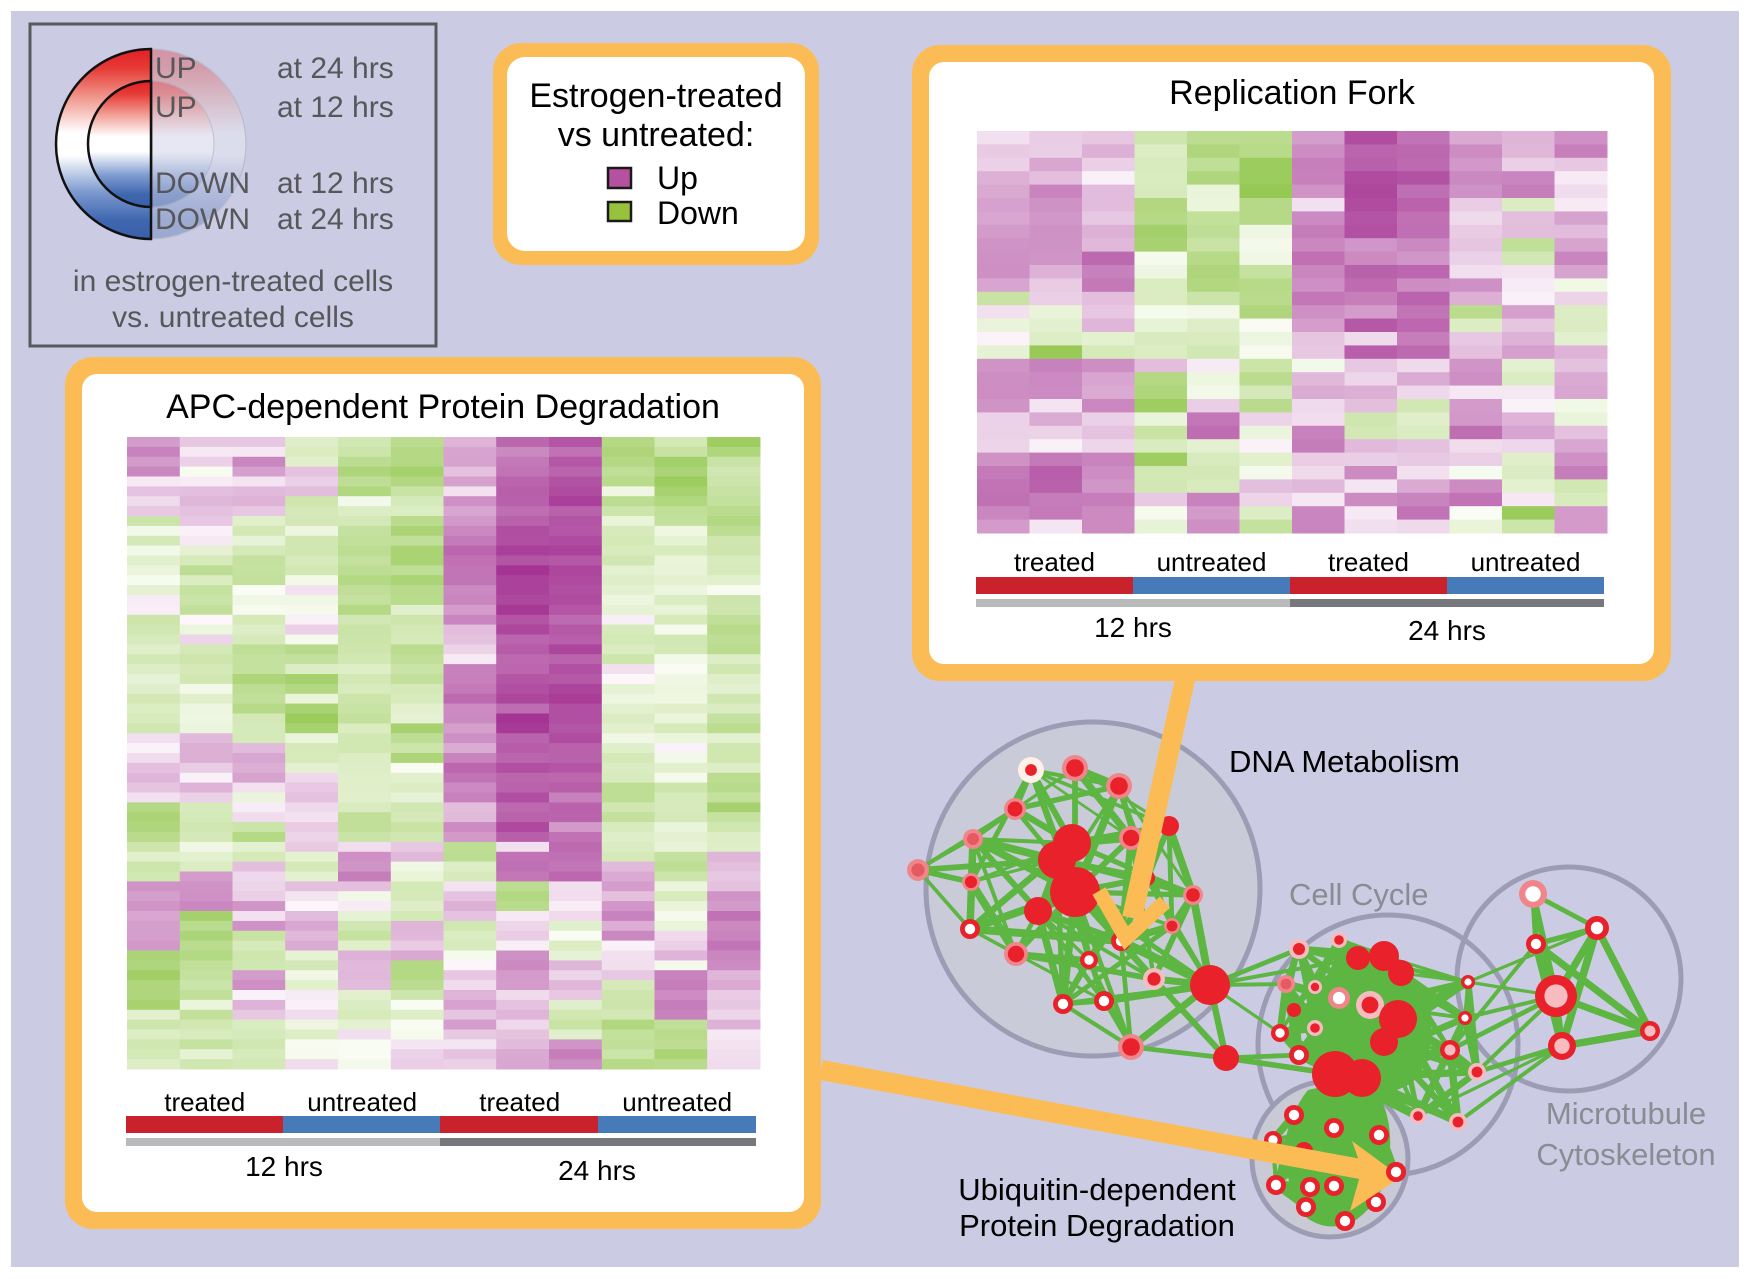 The height and width of the screenshot is (1279, 1750). I want to click on svg-text: Cell Cycle, so click(1359, 894).